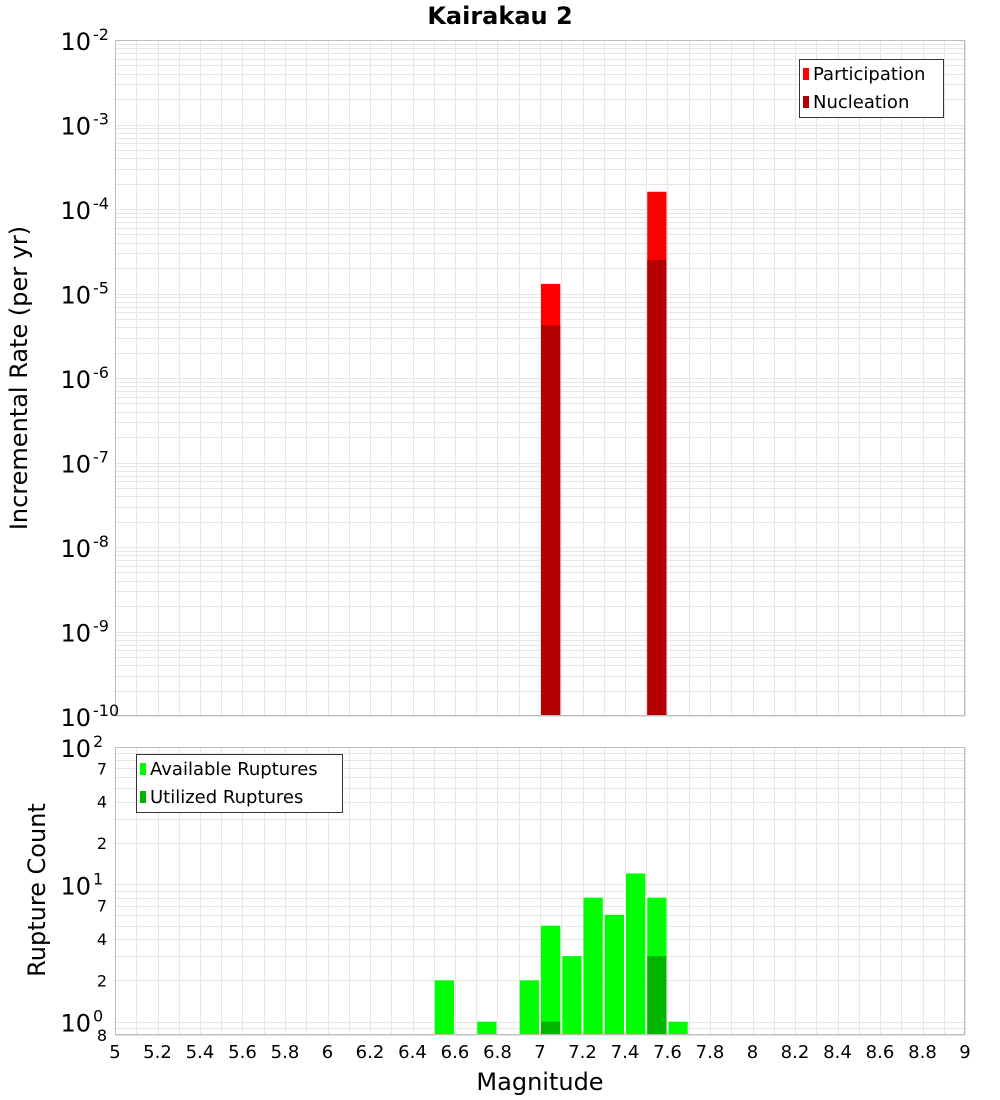 This screenshot has width=1000, height=1100. I want to click on x-tick-label: 7.8, so click(710, 1052).